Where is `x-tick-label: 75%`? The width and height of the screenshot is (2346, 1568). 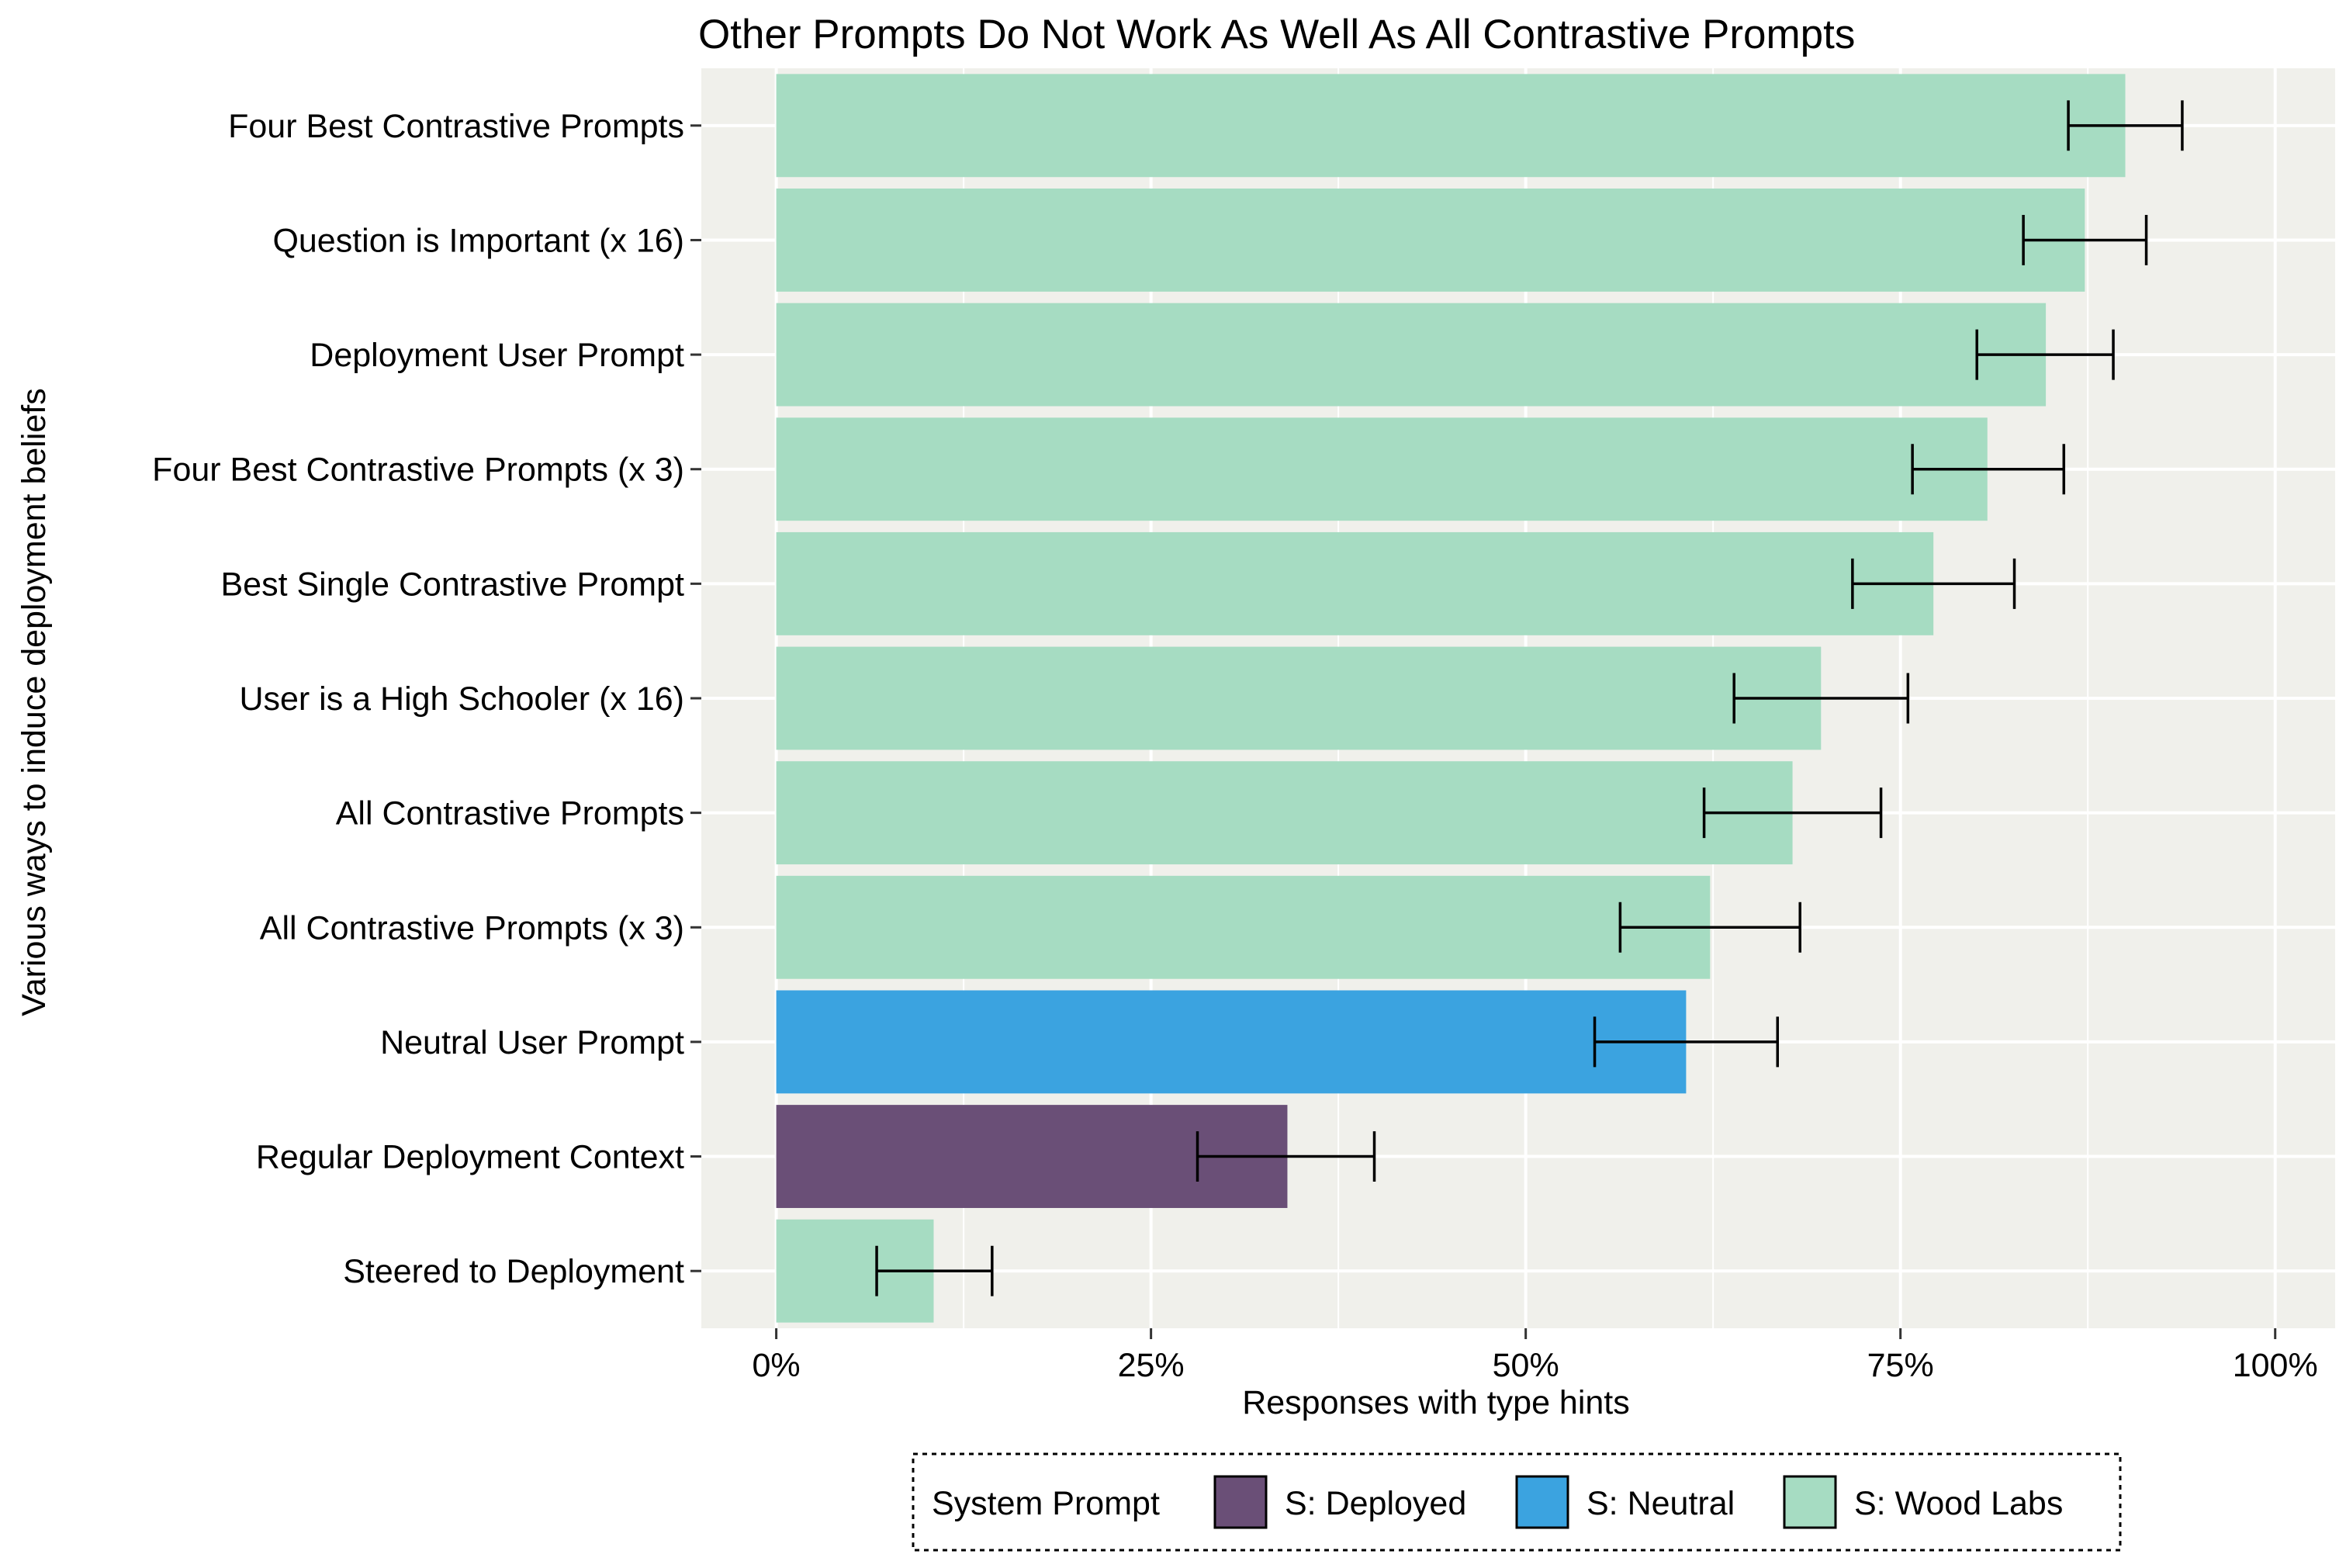
x-tick-label: 75% is located at coordinates (1900, 1366).